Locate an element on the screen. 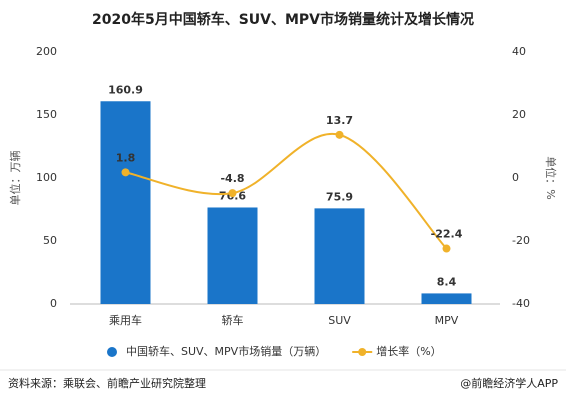  credit: @前瞻经济学人APP is located at coordinates (509, 383).